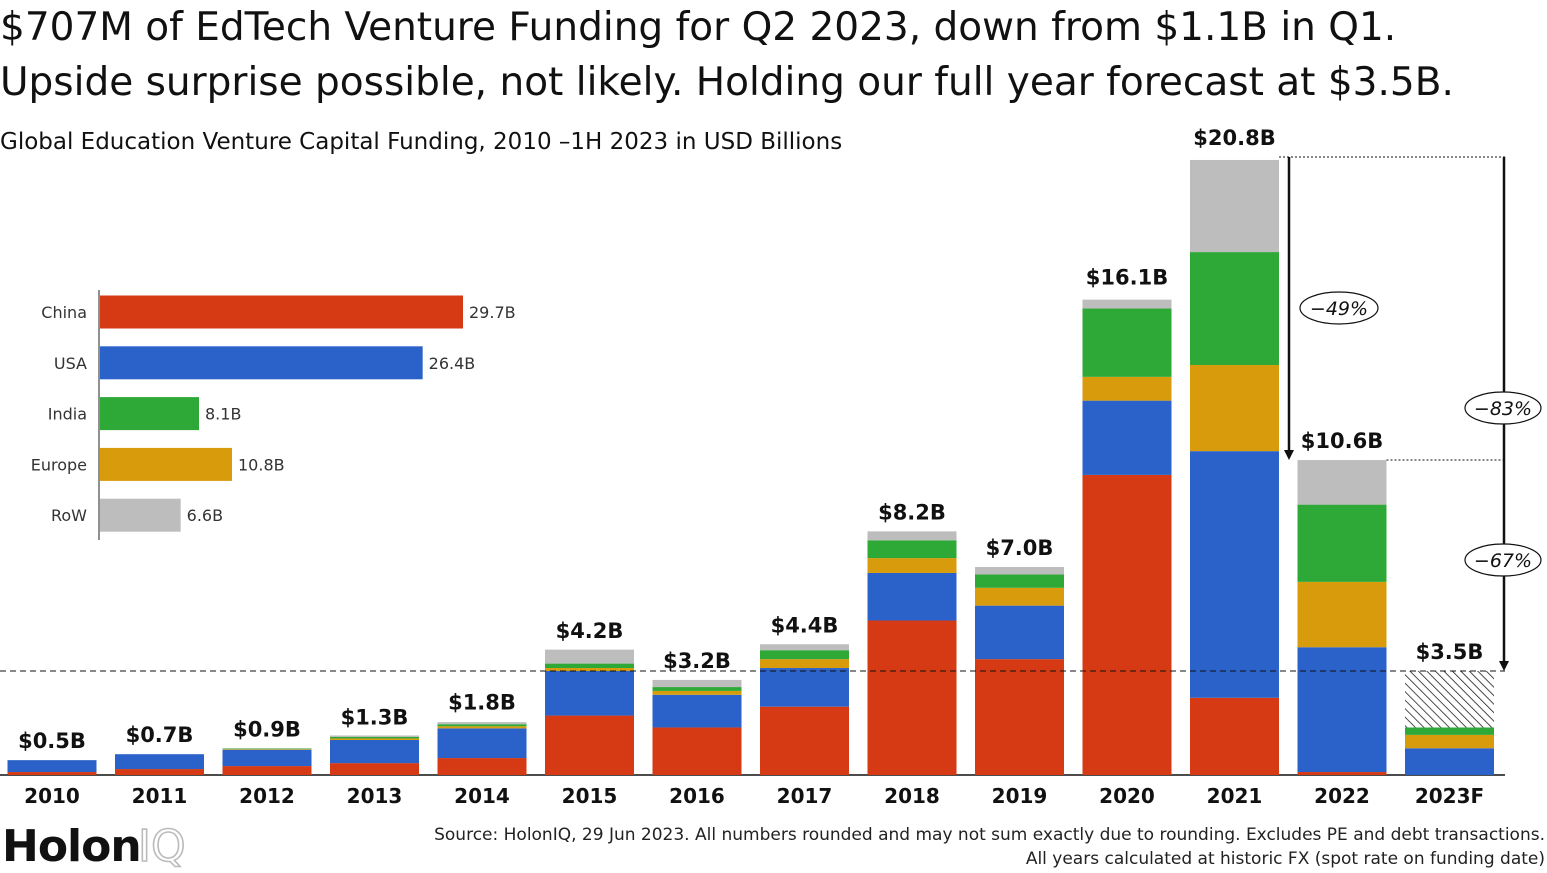  I want to click on legend-value: 8.1B, so click(223, 414).